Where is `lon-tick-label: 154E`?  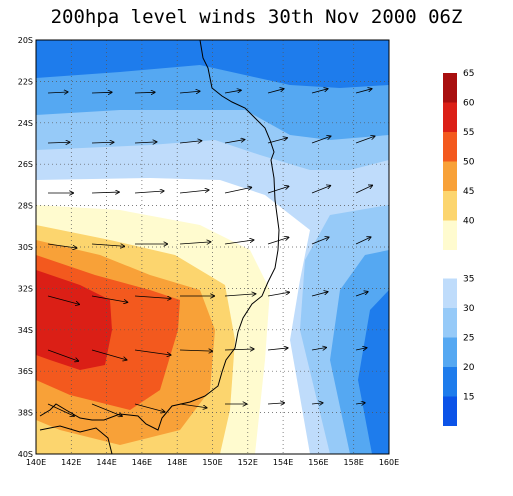 lon-tick-label: 154E is located at coordinates (283, 462).